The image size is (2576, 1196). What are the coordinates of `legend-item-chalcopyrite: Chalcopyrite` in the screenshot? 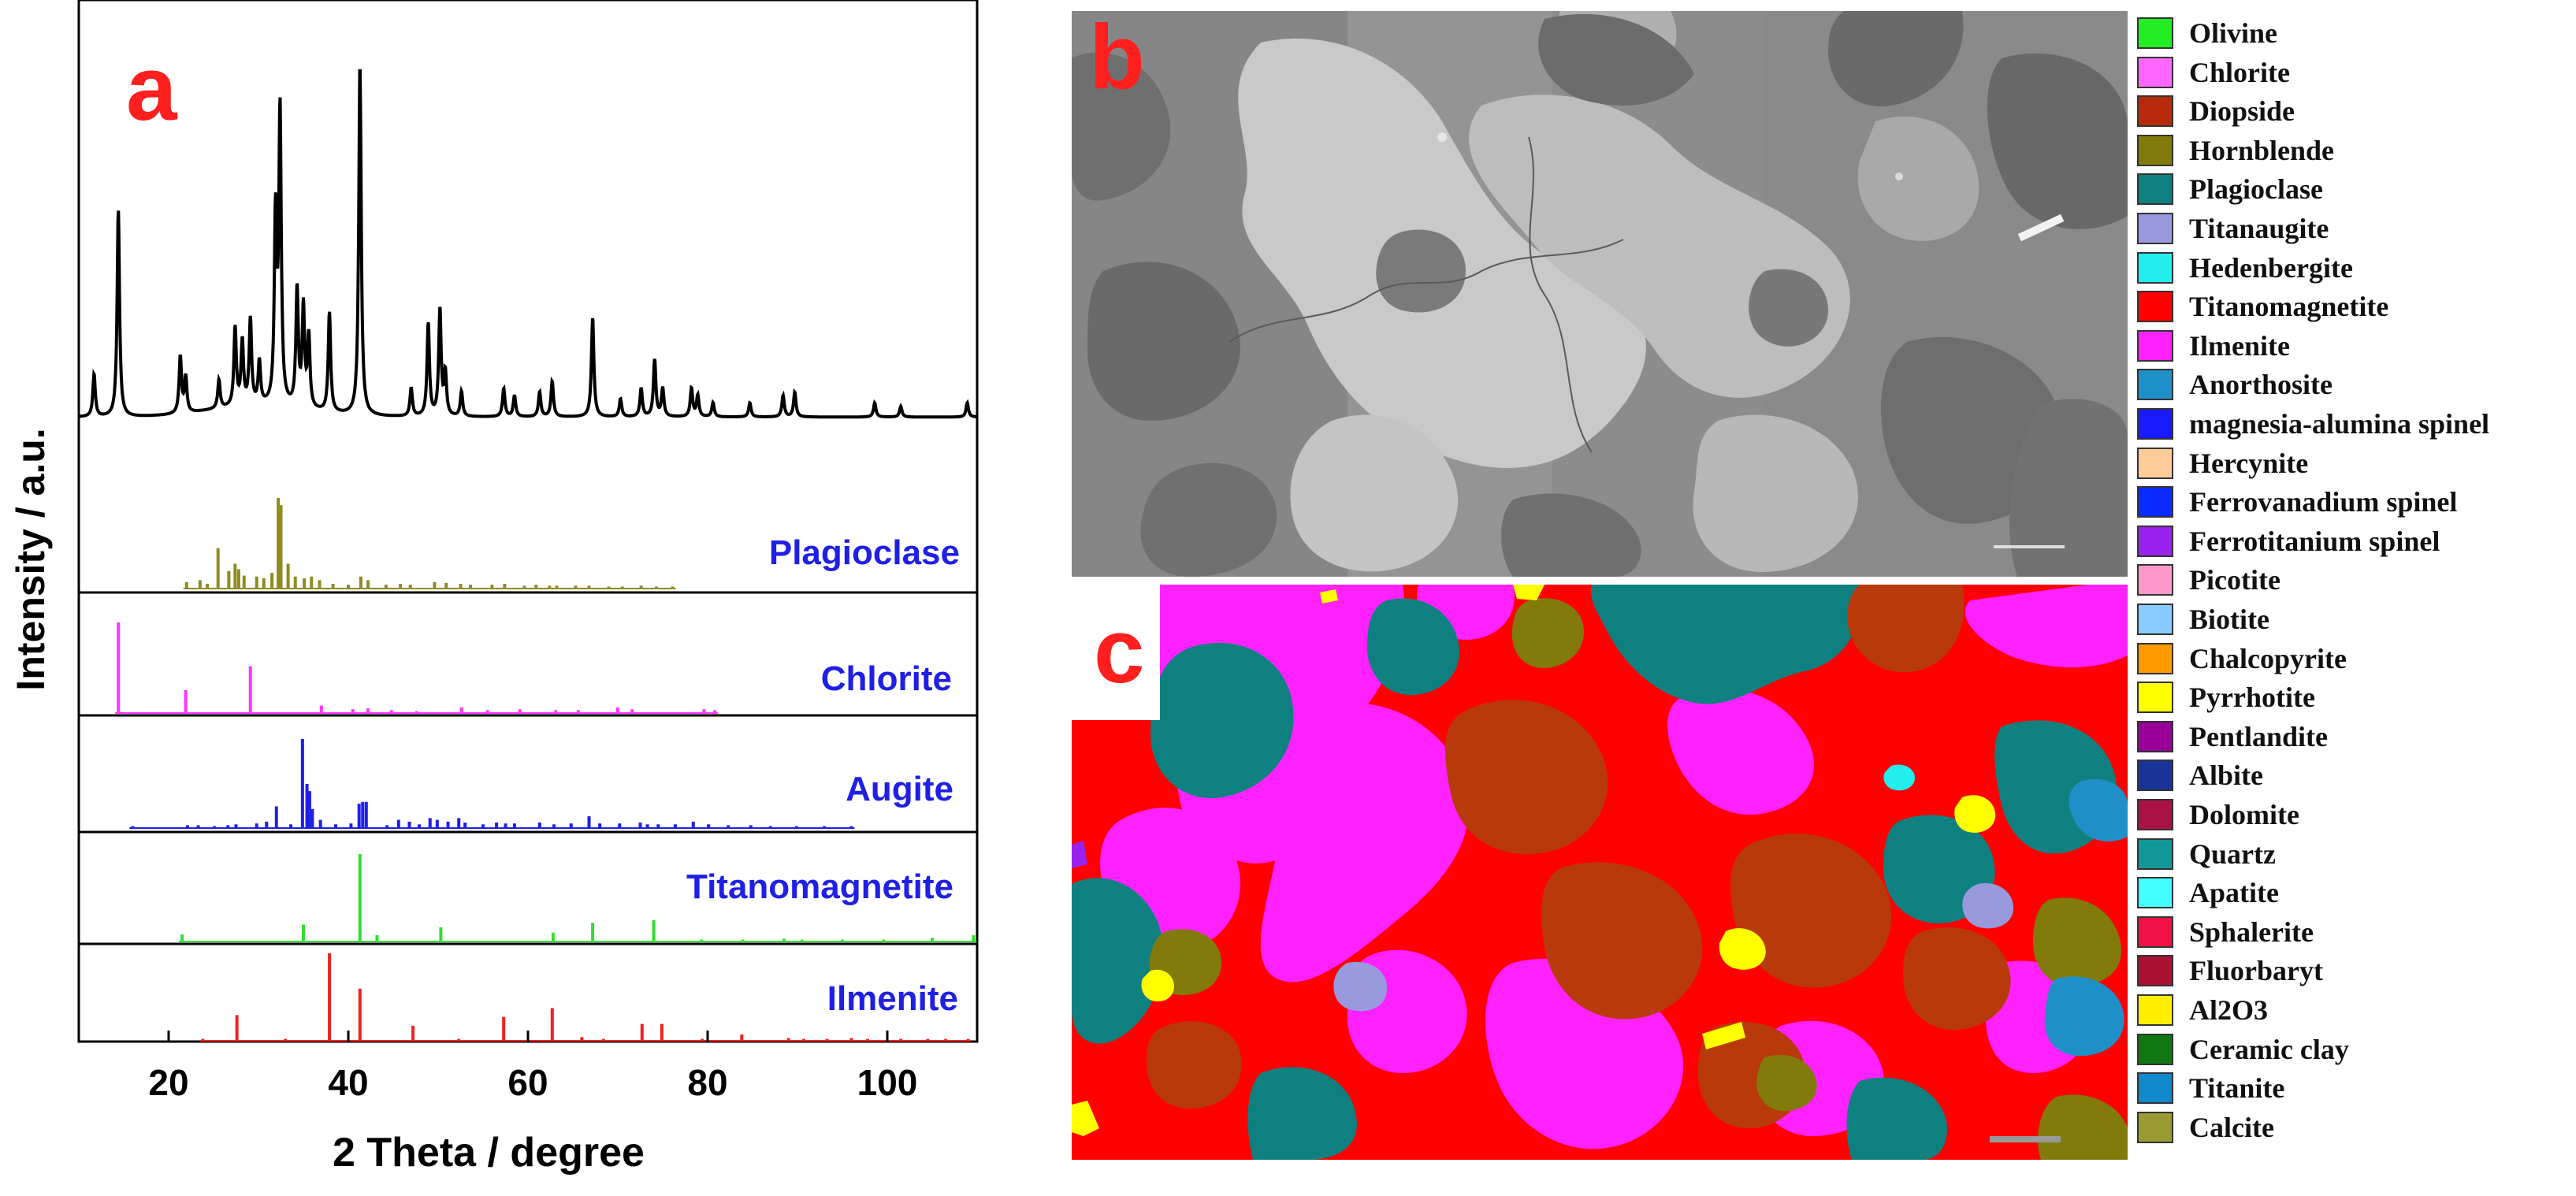 It's located at (2242, 658).